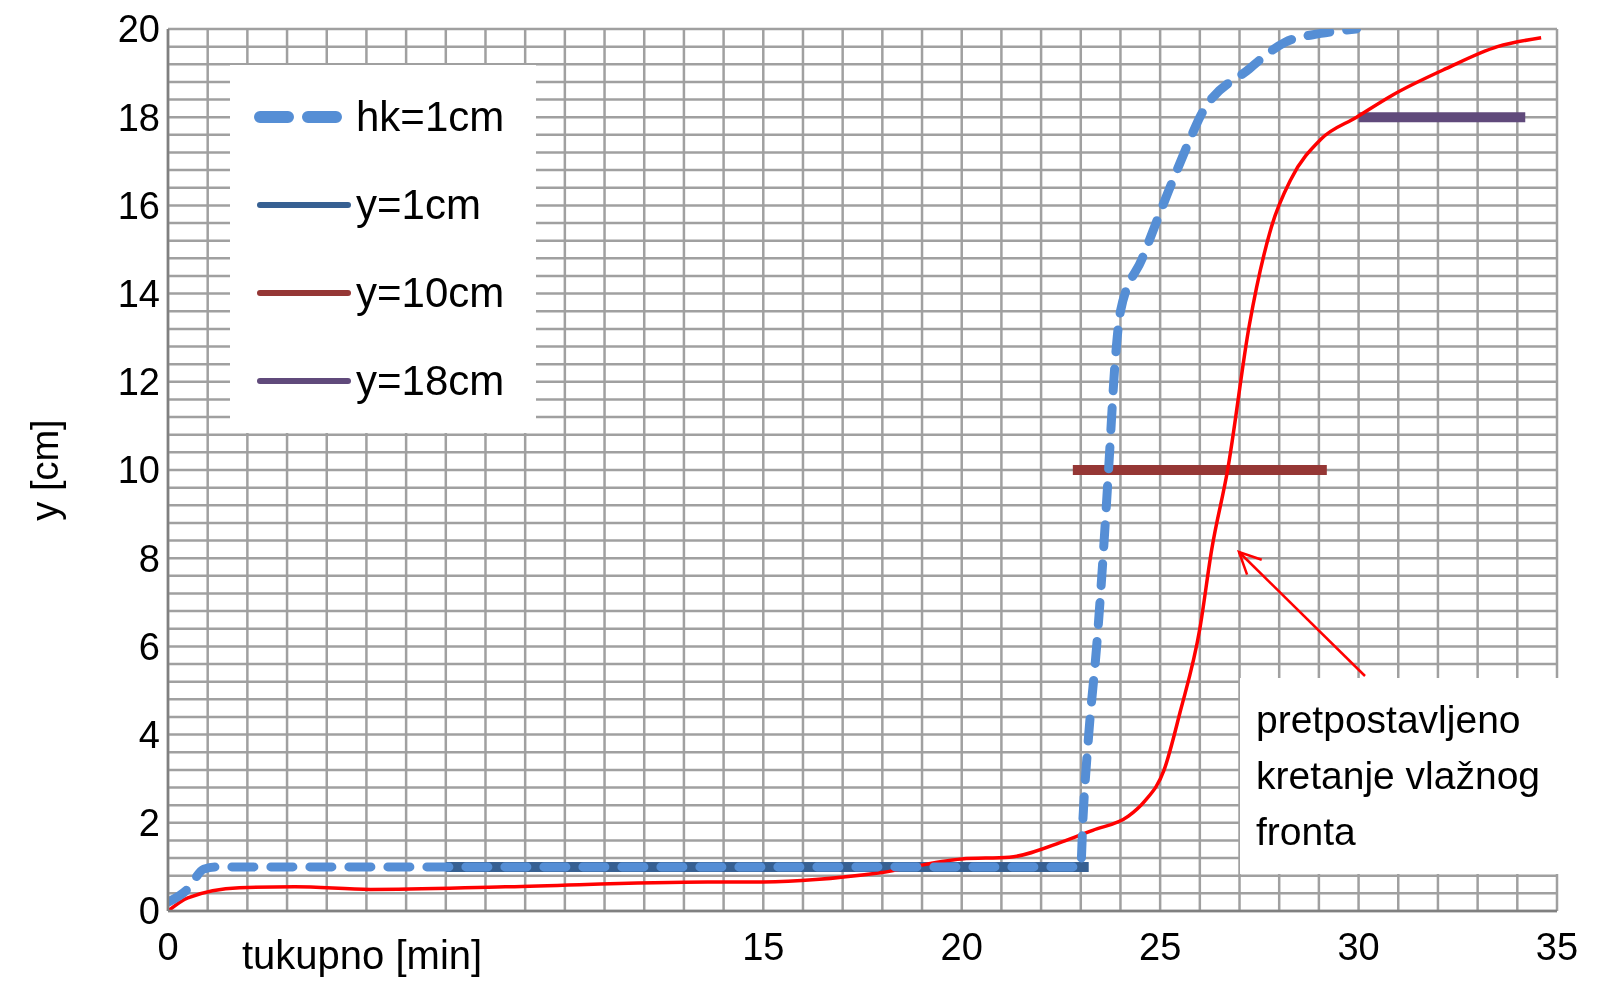  What do you see at coordinates (138, 294) in the screenshot?
I see `y-tick-label: 14` at bounding box center [138, 294].